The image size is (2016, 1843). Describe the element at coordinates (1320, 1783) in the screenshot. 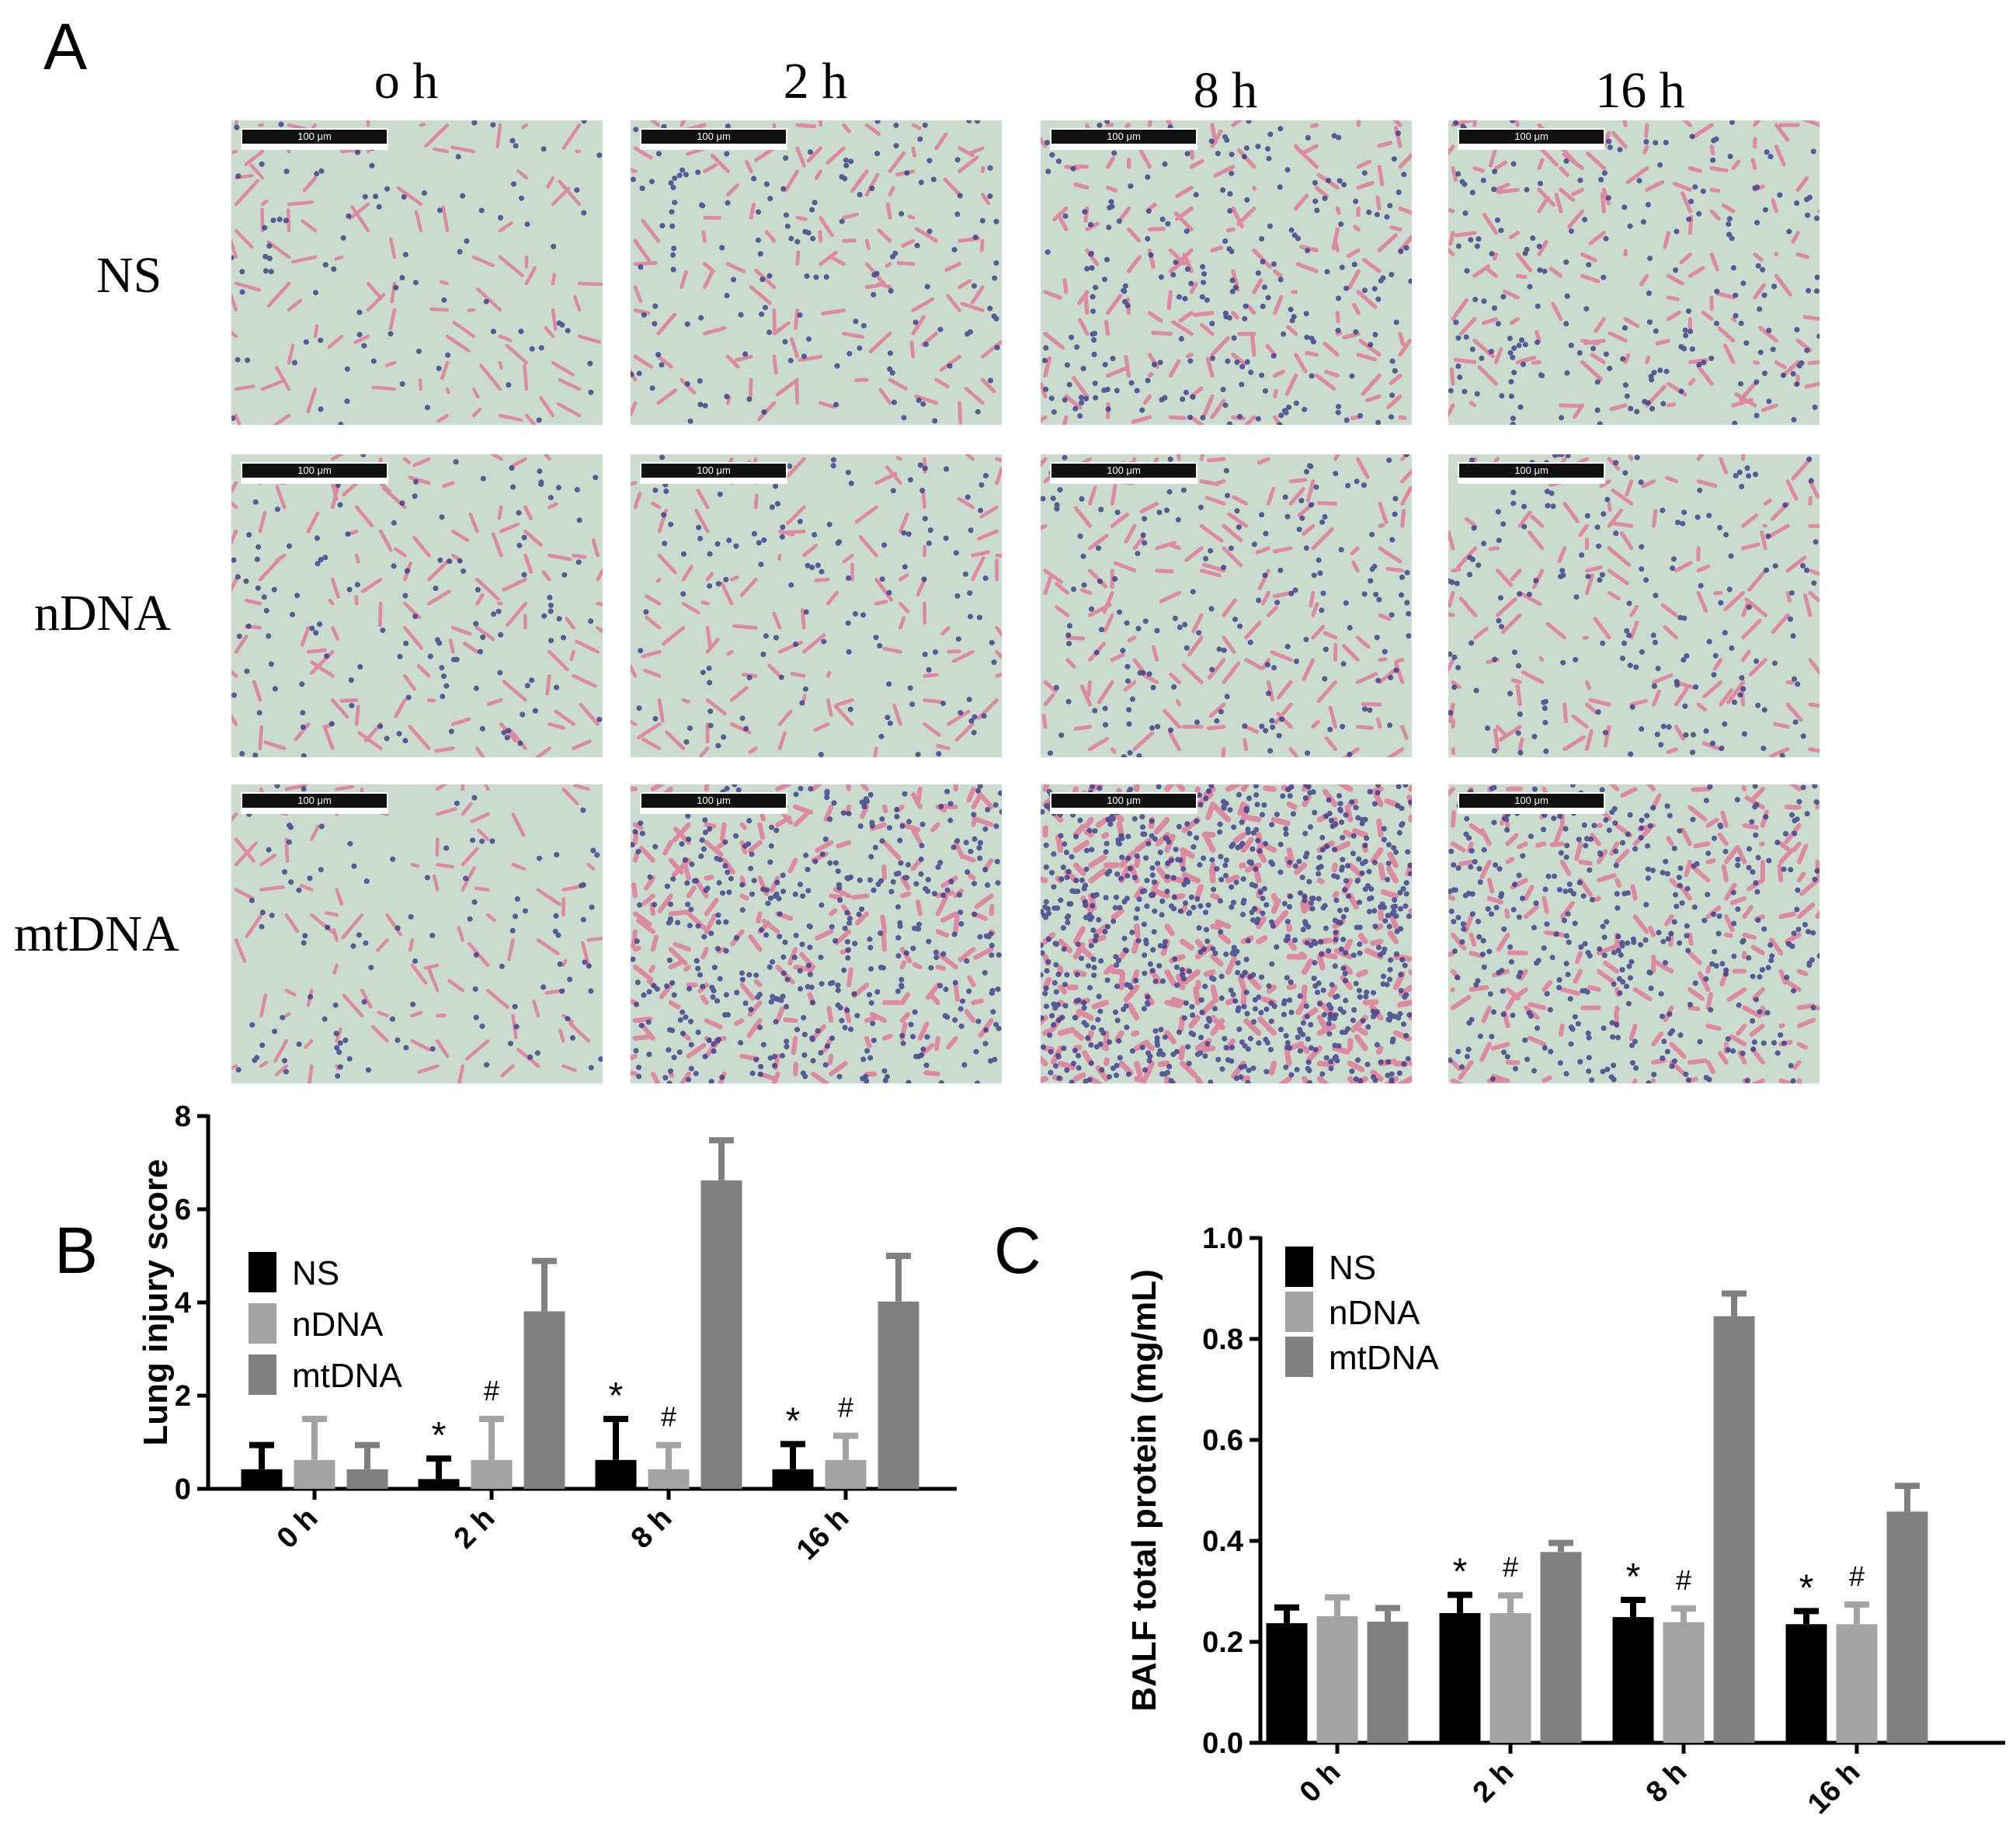

I see `x-tick-label: 0 h` at that location.